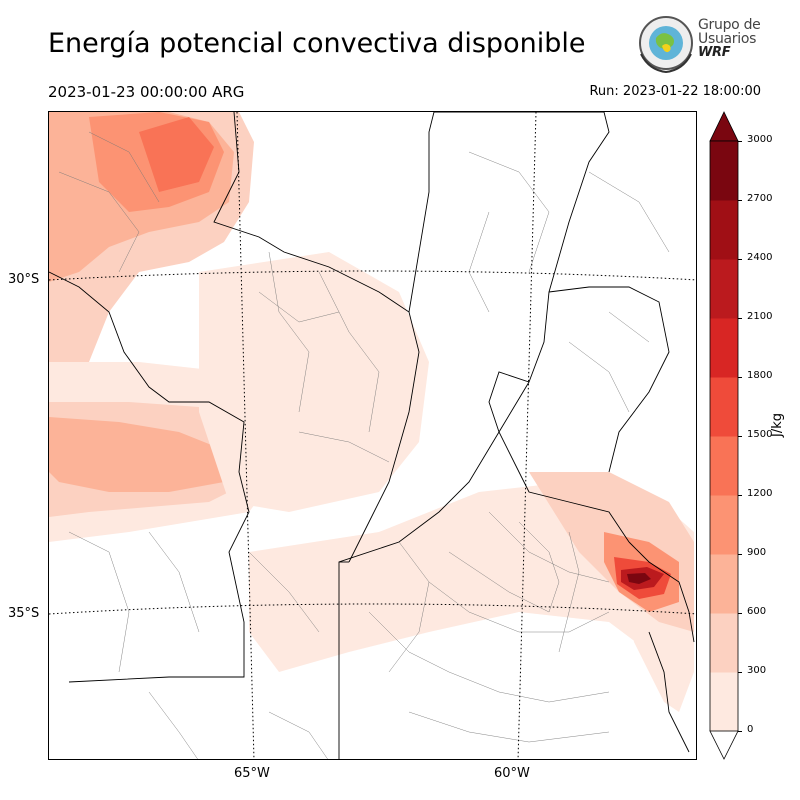  I want to click on parallel-30s, so click(372, 275).